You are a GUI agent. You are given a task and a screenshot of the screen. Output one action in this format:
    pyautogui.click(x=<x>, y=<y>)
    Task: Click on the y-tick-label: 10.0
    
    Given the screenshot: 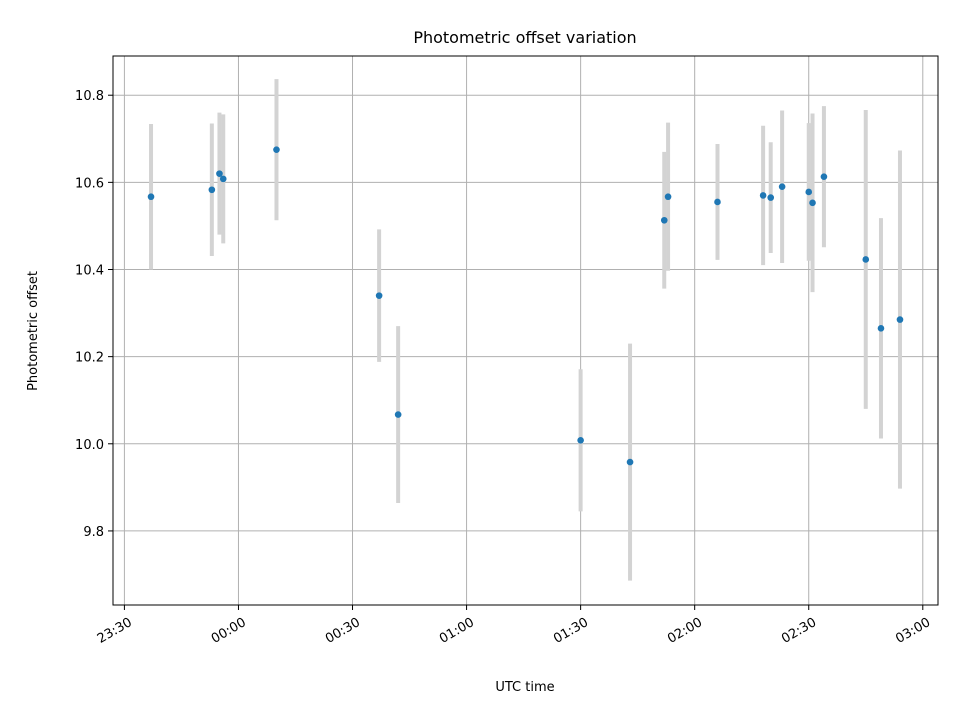 What is the action you would take?
    pyautogui.click(x=89, y=445)
    